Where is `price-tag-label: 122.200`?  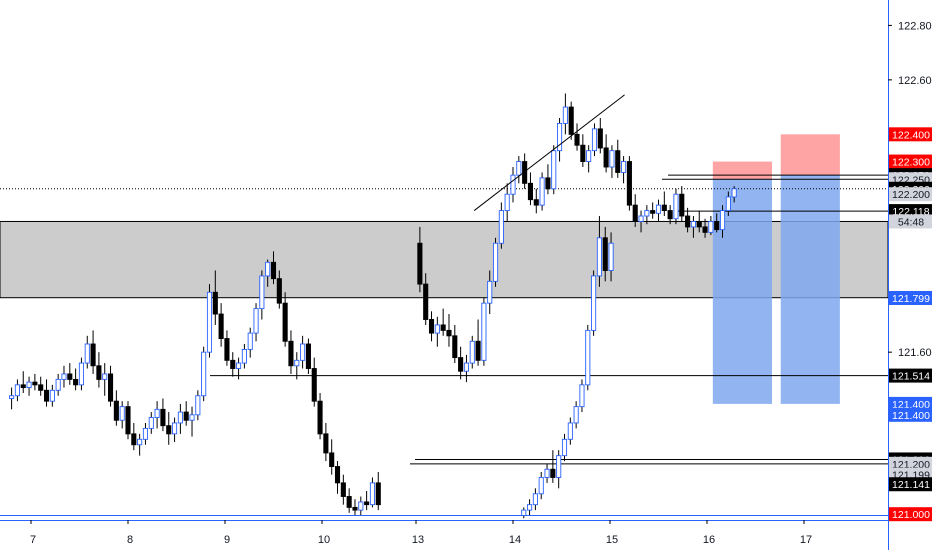 price-tag-label: 122.200 is located at coordinates (911, 195).